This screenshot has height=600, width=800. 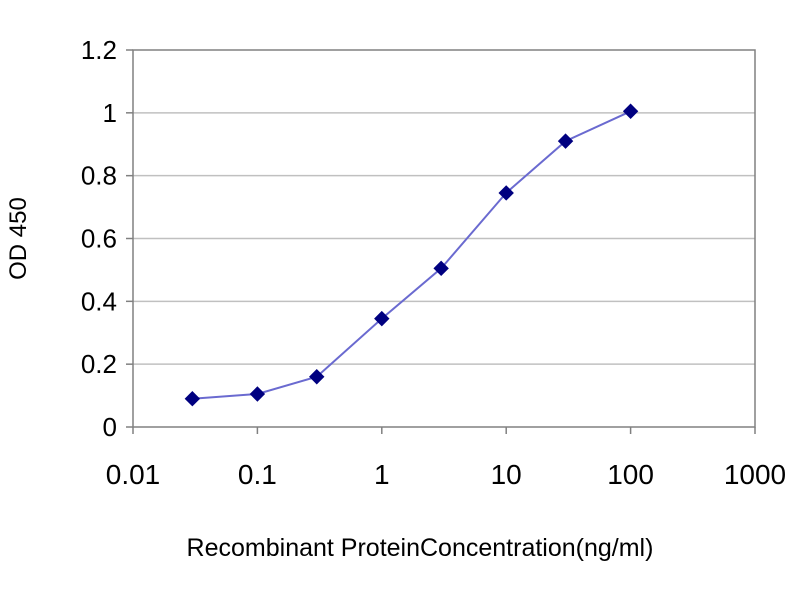 What do you see at coordinates (133, 474) in the screenshot?
I see `x-tick-label: 0.01` at bounding box center [133, 474].